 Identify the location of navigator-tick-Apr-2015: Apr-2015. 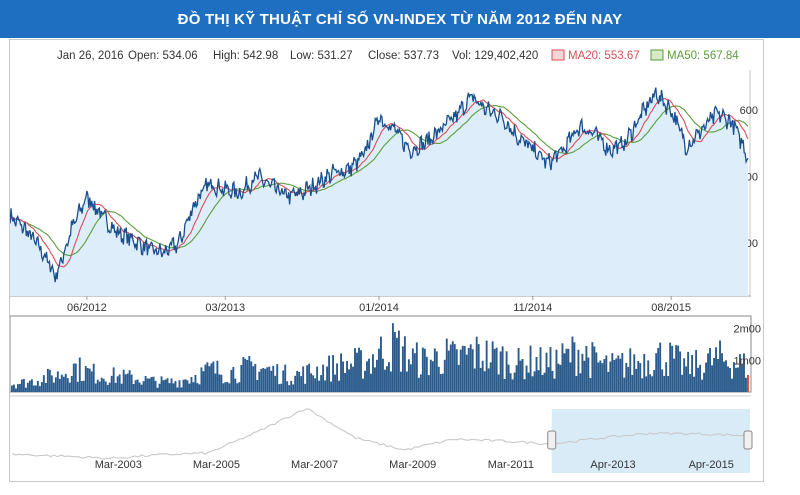
(711, 465).